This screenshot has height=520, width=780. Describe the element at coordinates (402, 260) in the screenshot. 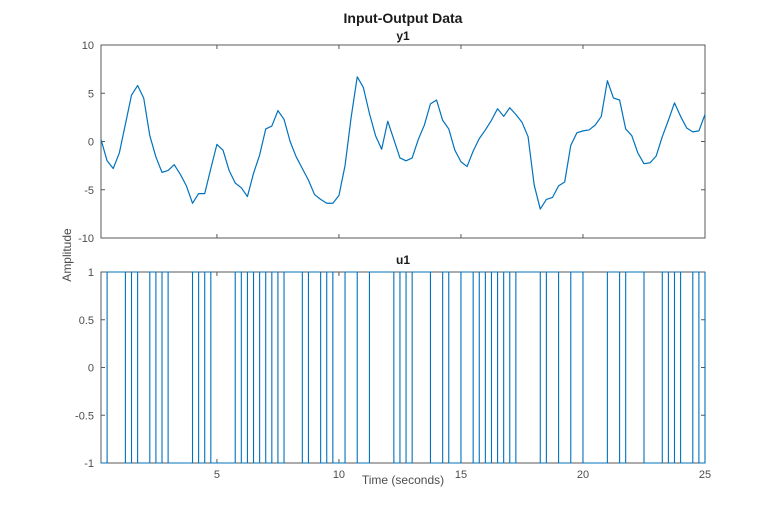

I see `subplot-u1-title: u1` at that location.